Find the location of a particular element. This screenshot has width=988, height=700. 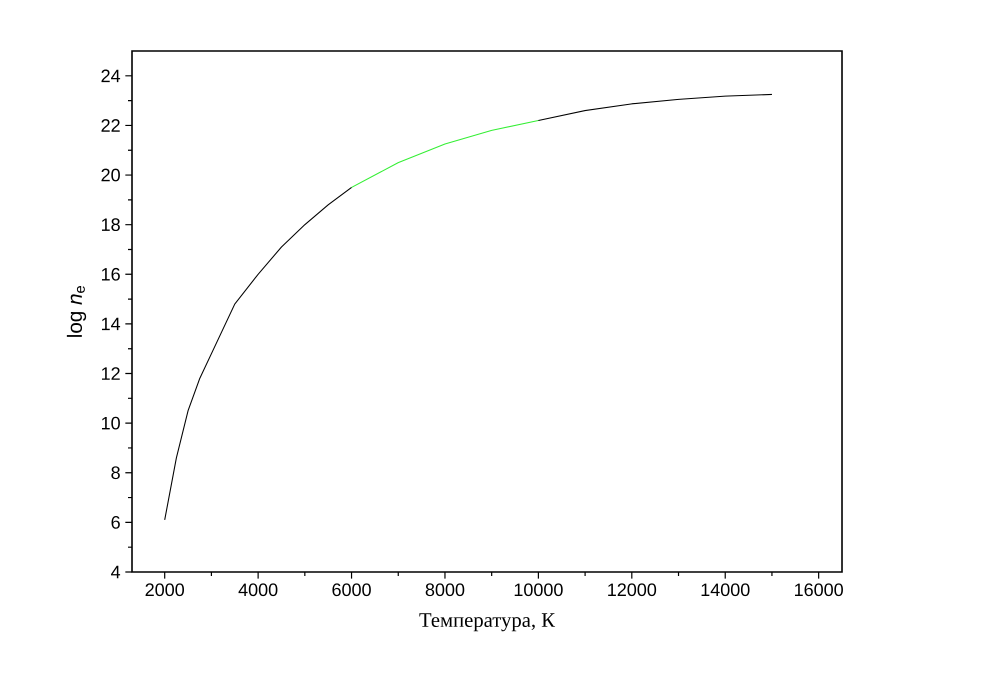

x-tick-label: 16000 is located at coordinates (819, 589).